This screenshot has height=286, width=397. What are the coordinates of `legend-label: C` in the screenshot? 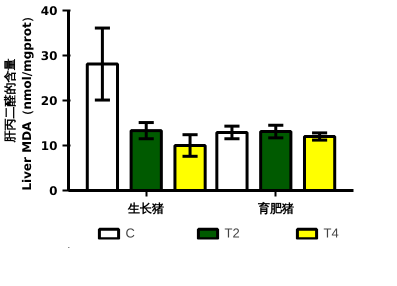 It's located at (131, 233).